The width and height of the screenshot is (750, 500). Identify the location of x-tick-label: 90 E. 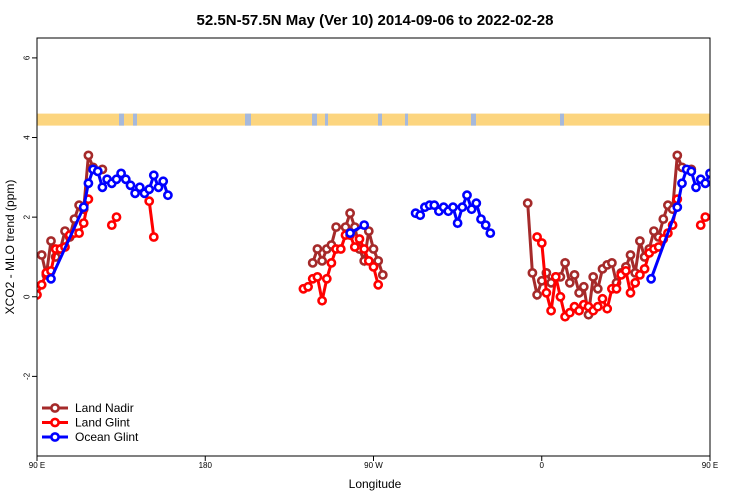
(710, 465).